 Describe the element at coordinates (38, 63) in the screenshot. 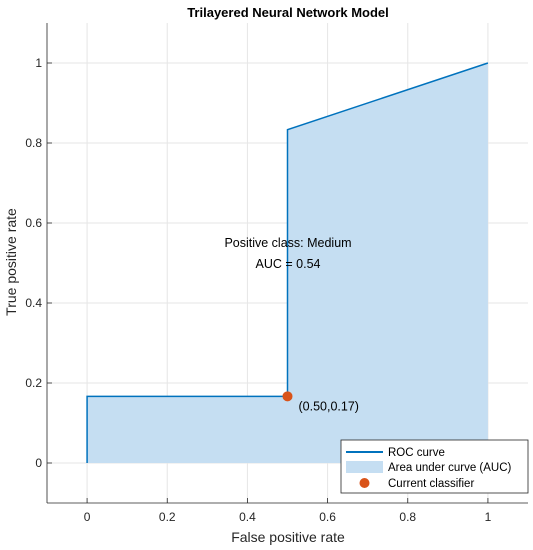

I see `y-tick-label-5: 1` at that location.